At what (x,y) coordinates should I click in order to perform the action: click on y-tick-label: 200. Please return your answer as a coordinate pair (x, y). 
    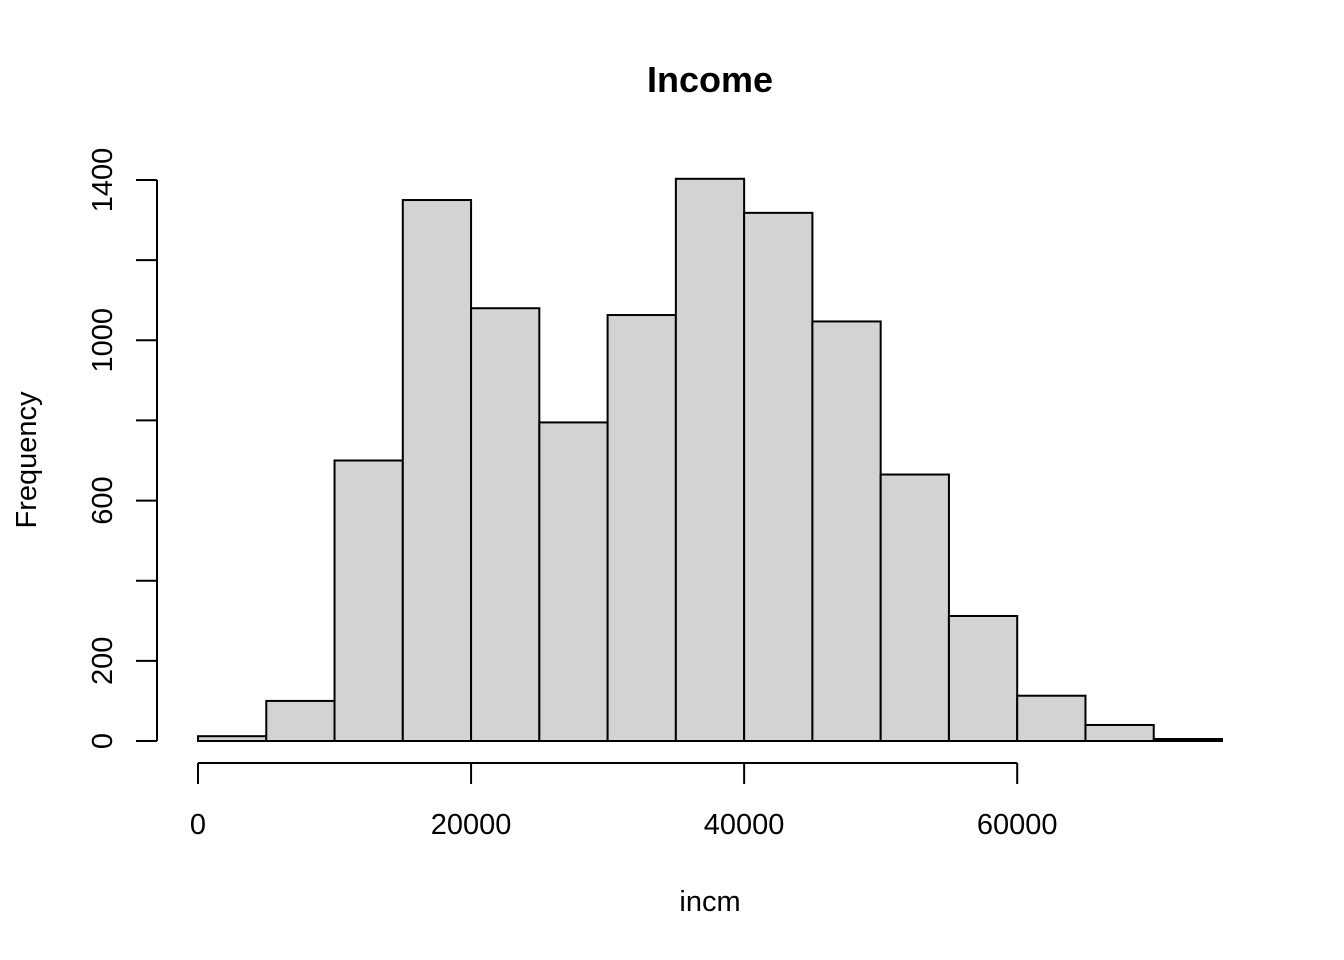
    Looking at the image, I should click on (103, 661).